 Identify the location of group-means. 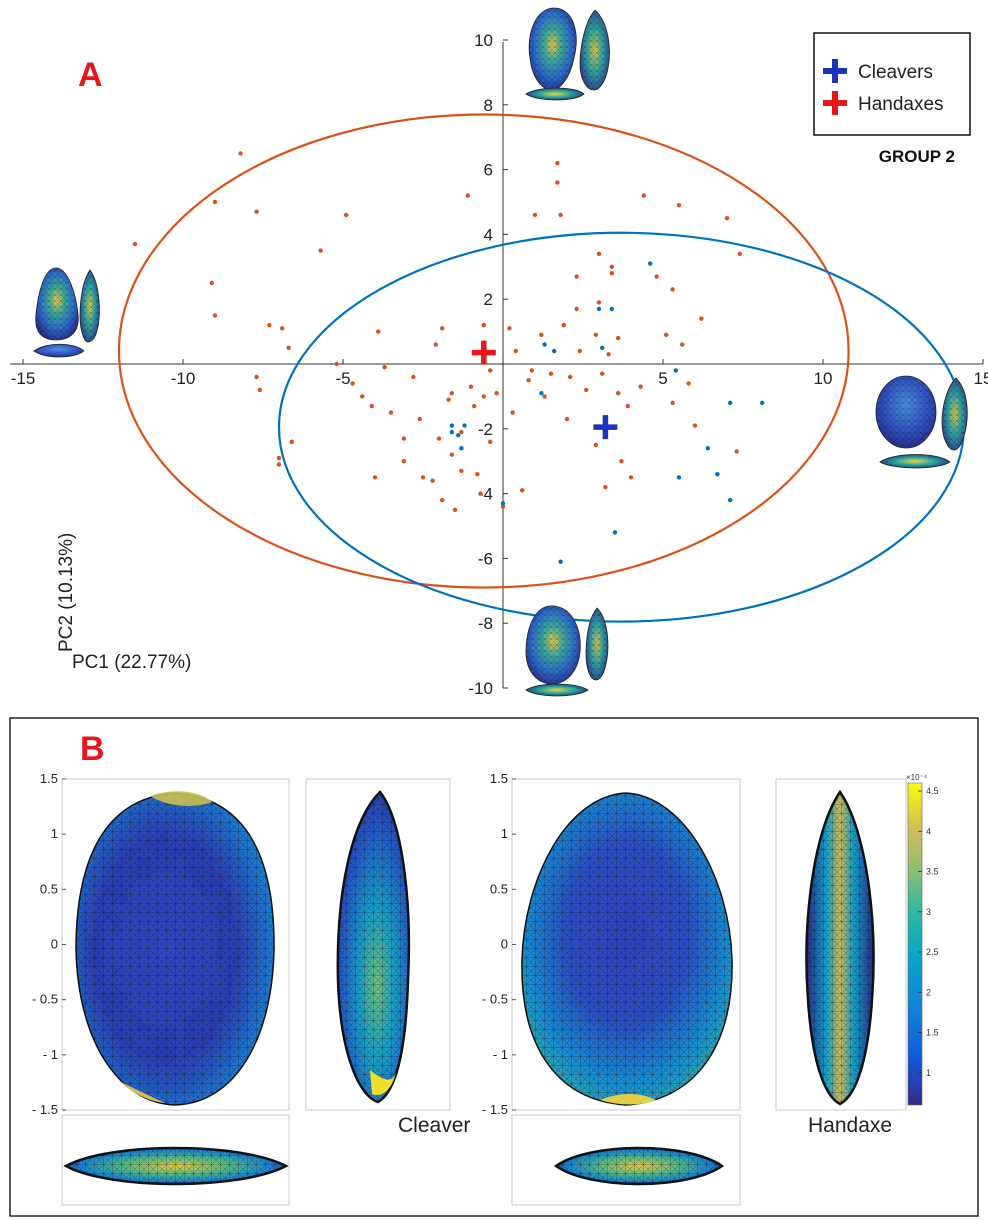
(544, 390).